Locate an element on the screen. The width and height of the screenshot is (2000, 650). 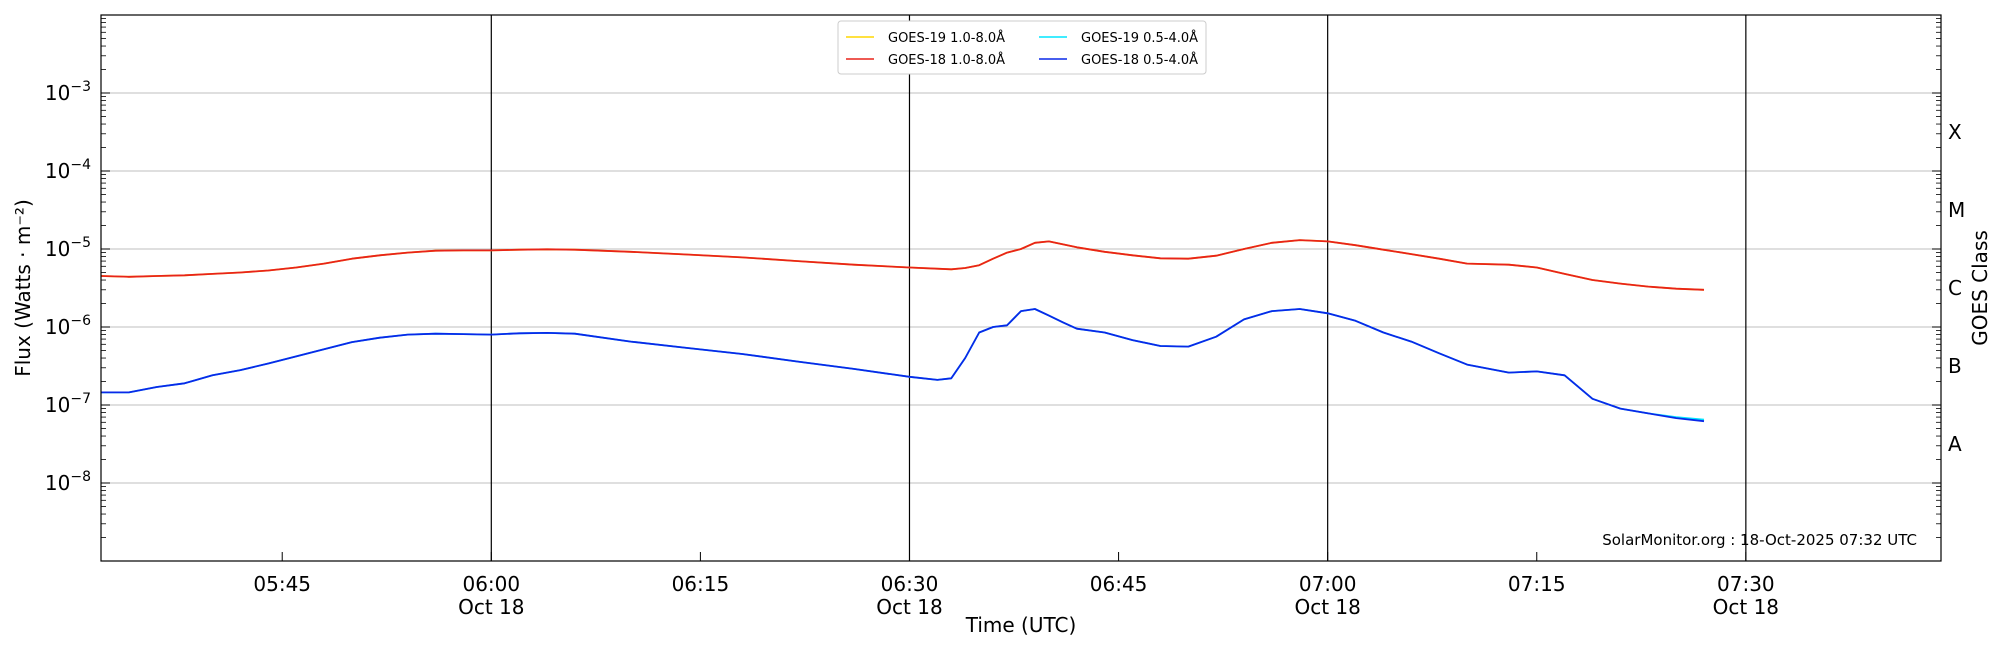
goes-class-label: X is located at coordinates (1955, 132).